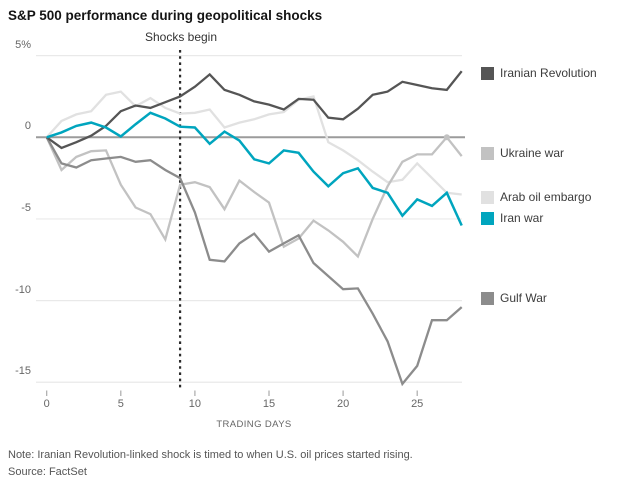  What do you see at coordinates (487, 197) in the screenshot?
I see `legend-swatch-arab-oil-embargo` at bounding box center [487, 197].